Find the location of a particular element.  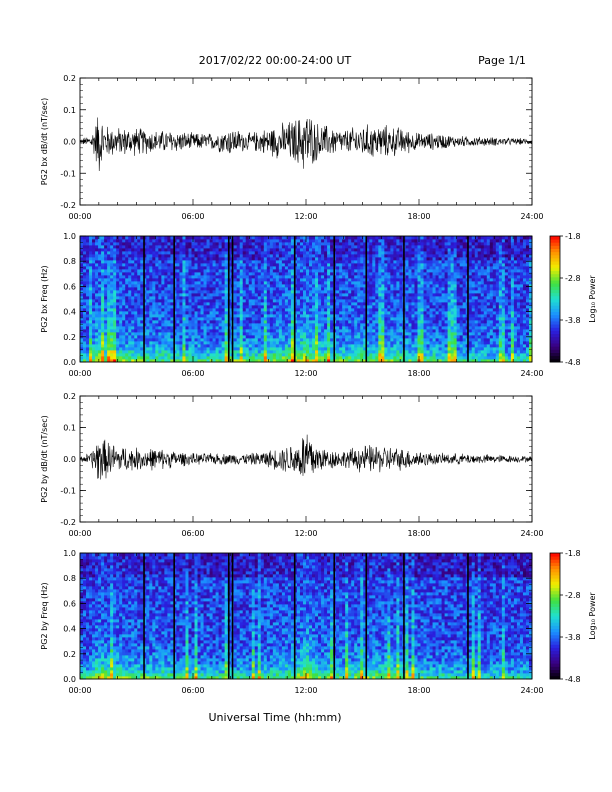

waveform-line is located at coordinates (306, 144).